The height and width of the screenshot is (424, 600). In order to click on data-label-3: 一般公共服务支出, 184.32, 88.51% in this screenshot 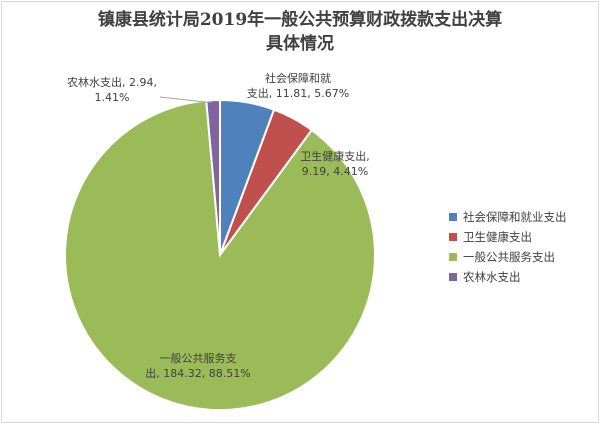, I will do `click(197, 366)`.